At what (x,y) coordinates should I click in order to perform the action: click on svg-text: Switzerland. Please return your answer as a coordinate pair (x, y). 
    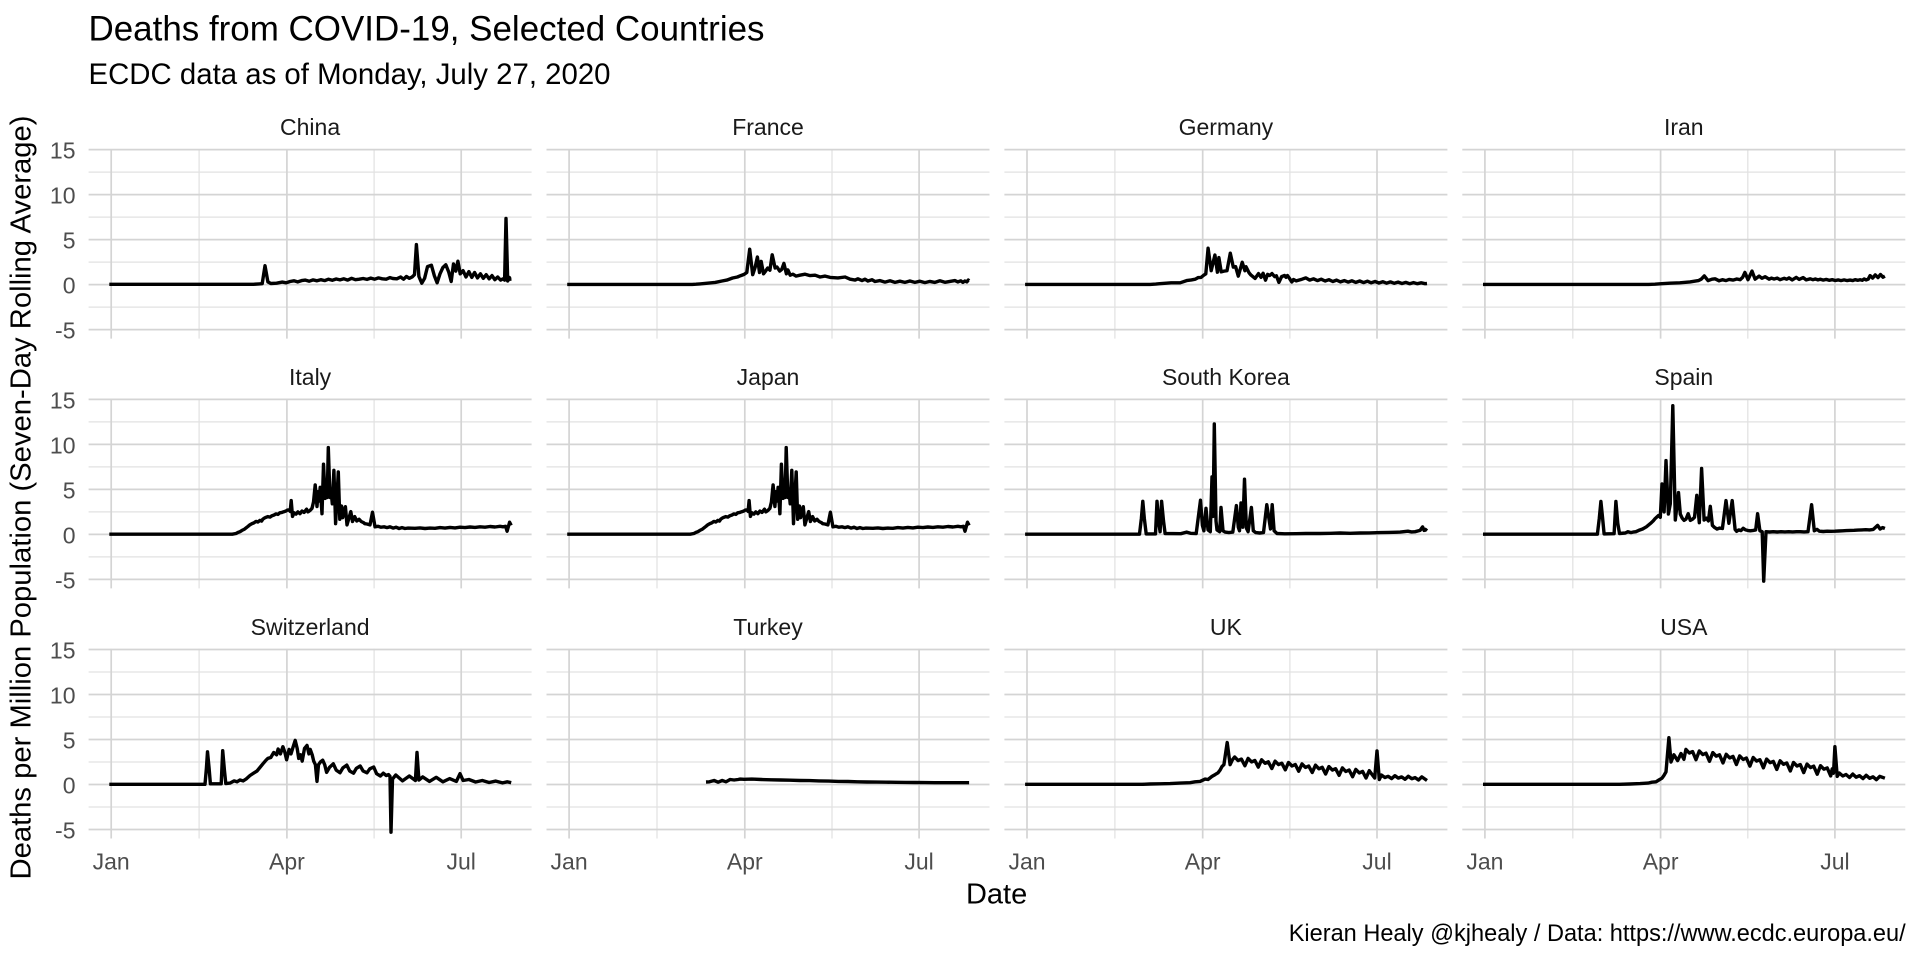
    Looking at the image, I should click on (310, 627).